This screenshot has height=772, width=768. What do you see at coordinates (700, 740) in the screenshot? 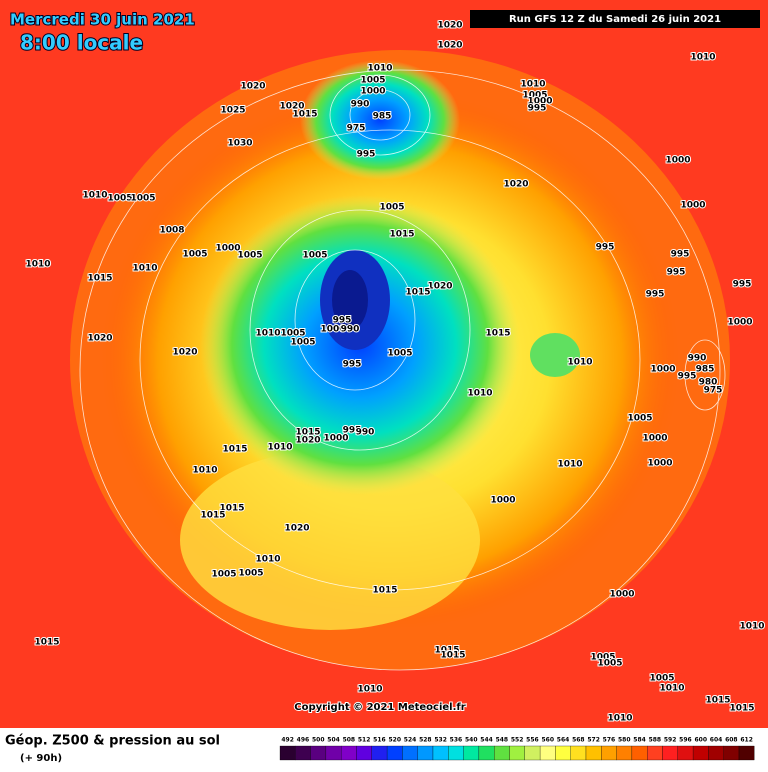
I see `scale-label: 600` at bounding box center [700, 740].